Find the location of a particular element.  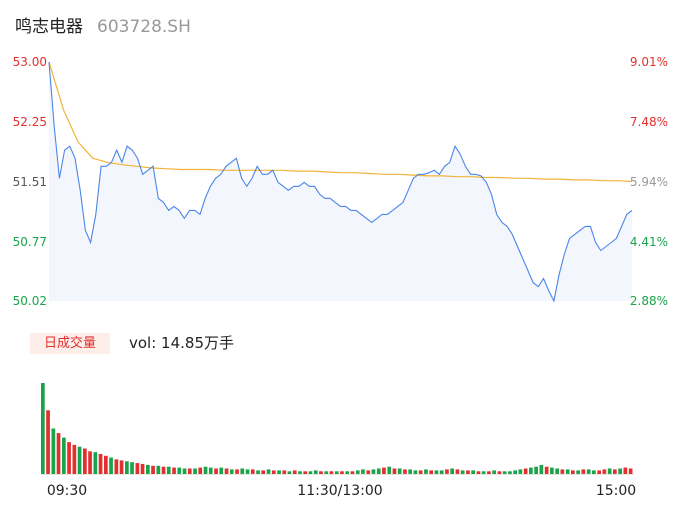

pct-tick-label: 7.48% is located at coordinates (649, 122).